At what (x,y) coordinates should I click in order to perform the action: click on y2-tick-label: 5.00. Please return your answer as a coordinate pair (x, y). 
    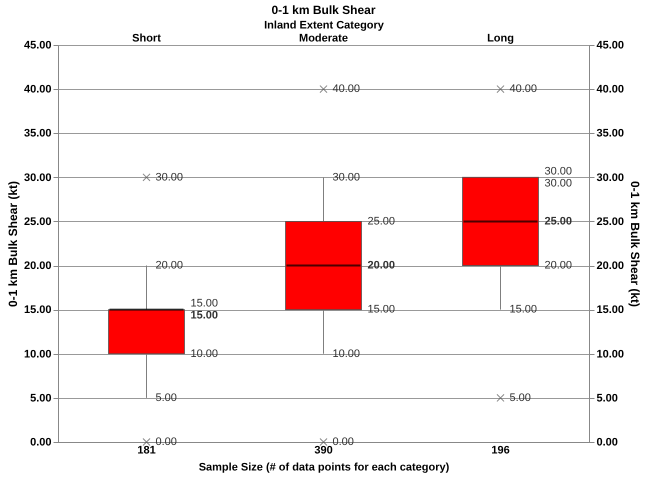
    Looking at the image, I should click on (607, 398).